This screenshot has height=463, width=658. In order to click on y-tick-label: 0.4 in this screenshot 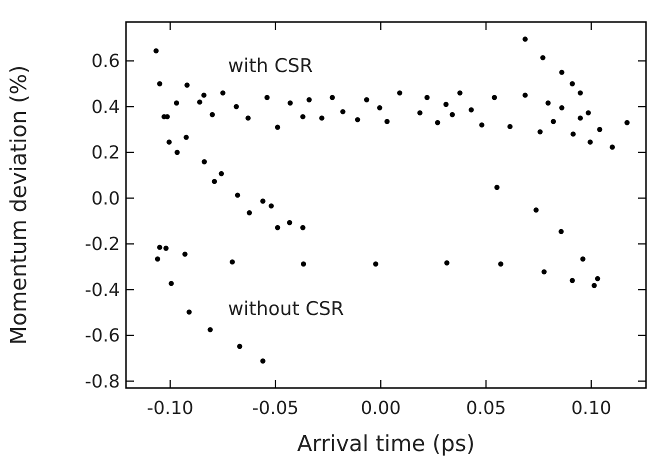, I will do `click(105, 107)`.